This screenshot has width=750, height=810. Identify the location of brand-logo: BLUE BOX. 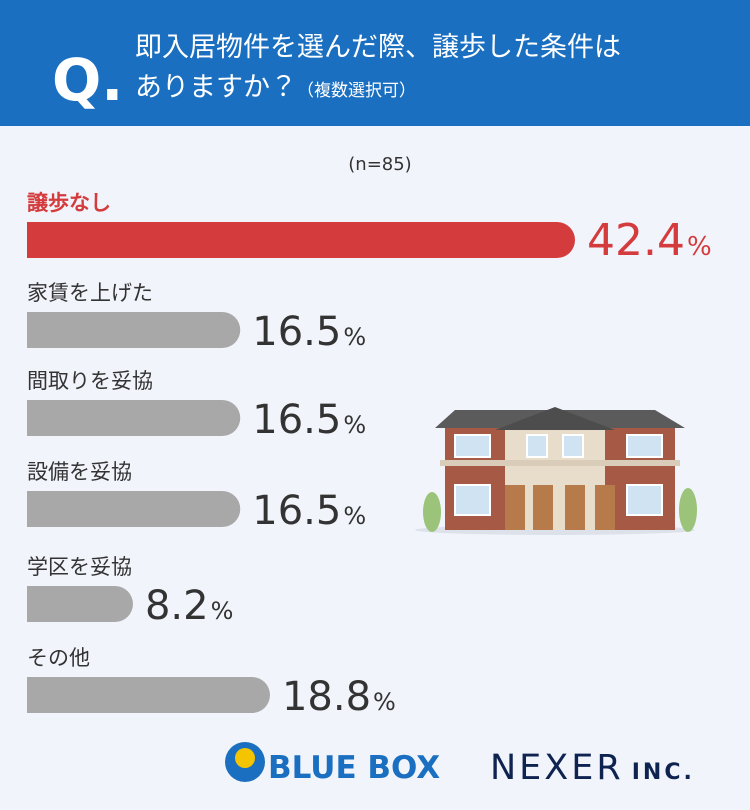
(354, 768).